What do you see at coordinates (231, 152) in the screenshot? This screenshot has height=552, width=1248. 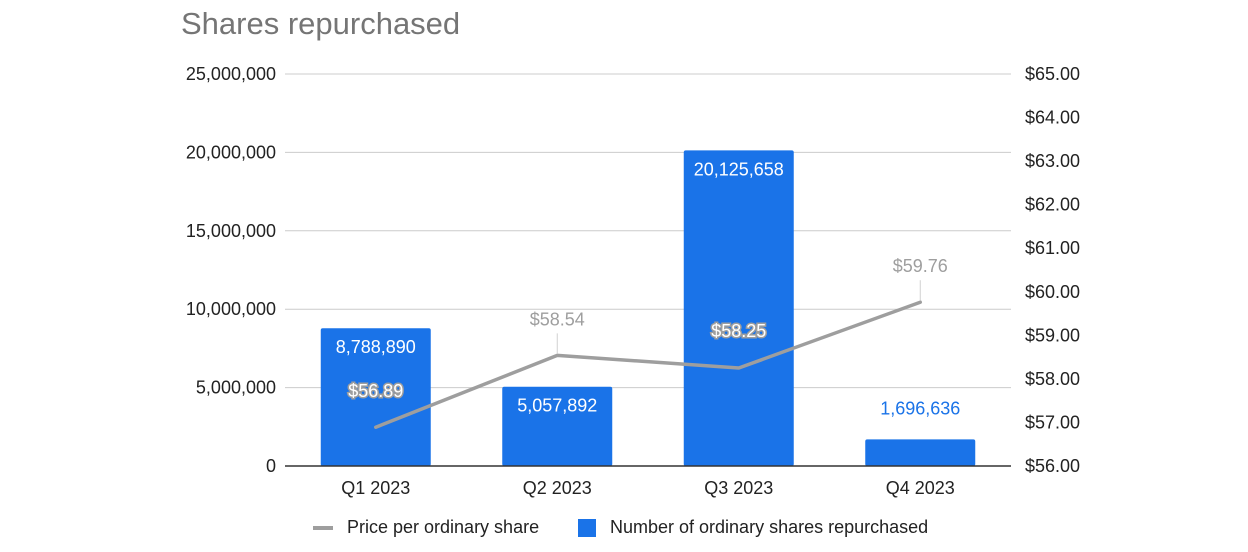 I see `y-left-tick-label: 20,000,000` at bounding box center [231, 152].